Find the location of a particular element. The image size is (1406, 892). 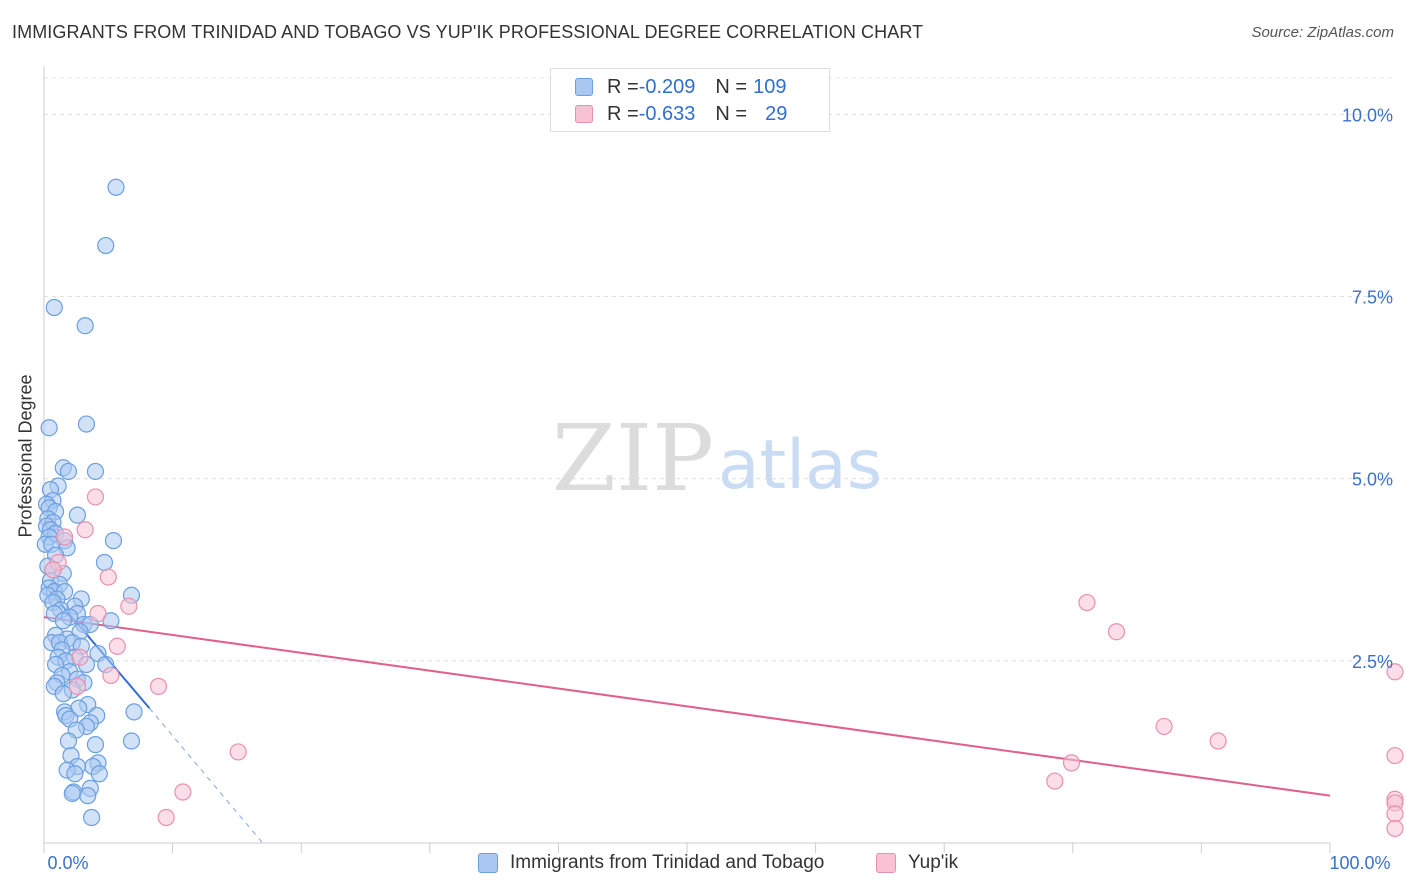

legend-row-yupik: R = -0.633 N = 29 is located at coordinates (681, 114).